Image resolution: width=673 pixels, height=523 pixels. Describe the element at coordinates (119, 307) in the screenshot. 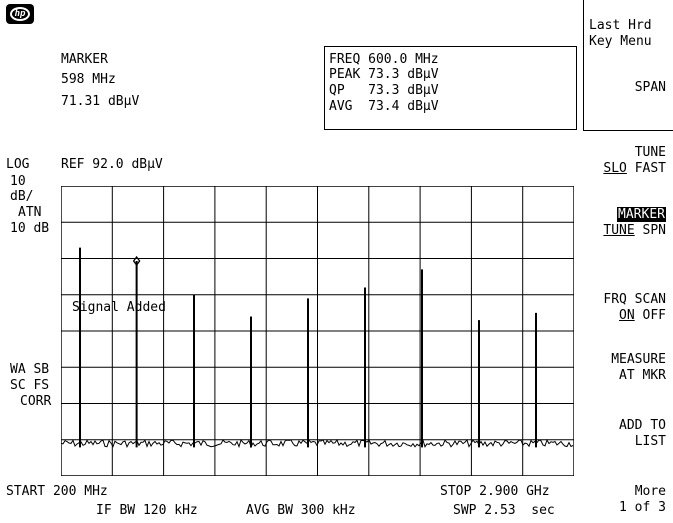

I see `signal-added-annotation: Signal Added` at that location.